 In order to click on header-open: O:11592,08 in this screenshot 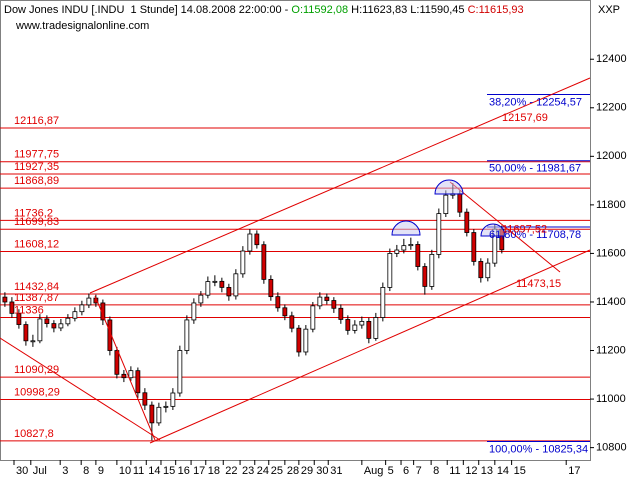, I will do `click(319, 10)`.